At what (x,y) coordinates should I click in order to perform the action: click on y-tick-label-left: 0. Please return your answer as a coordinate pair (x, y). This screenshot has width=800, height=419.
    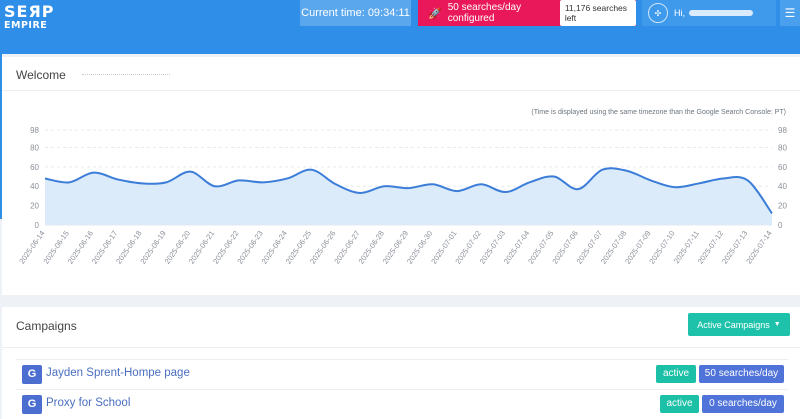
    Looking at the image, I should click on (37, 225).